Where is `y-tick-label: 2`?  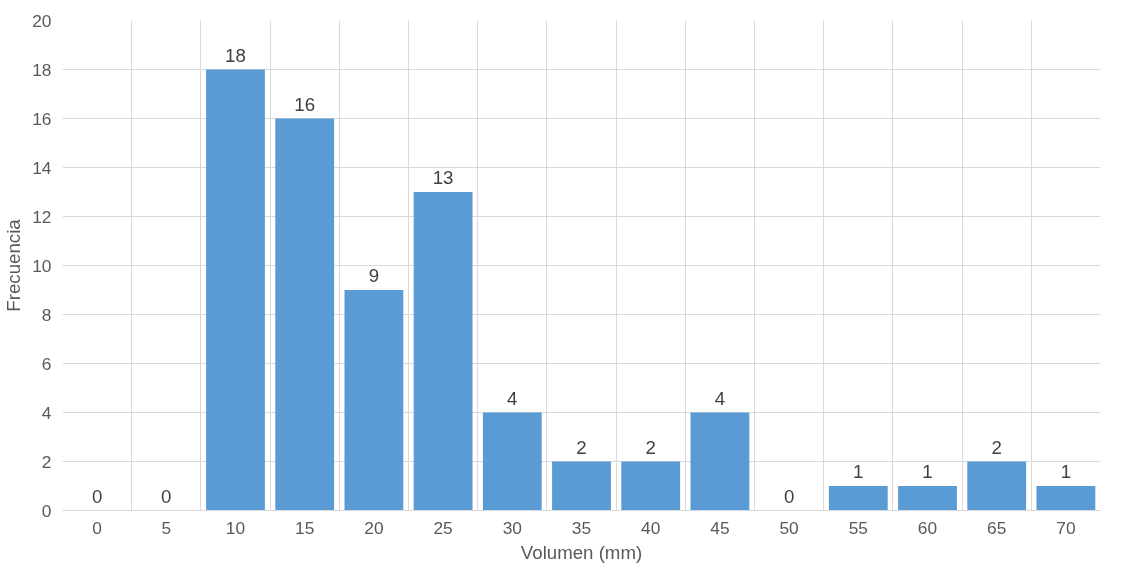
y-tick-label: 2 is located at coordinates (46, 461).